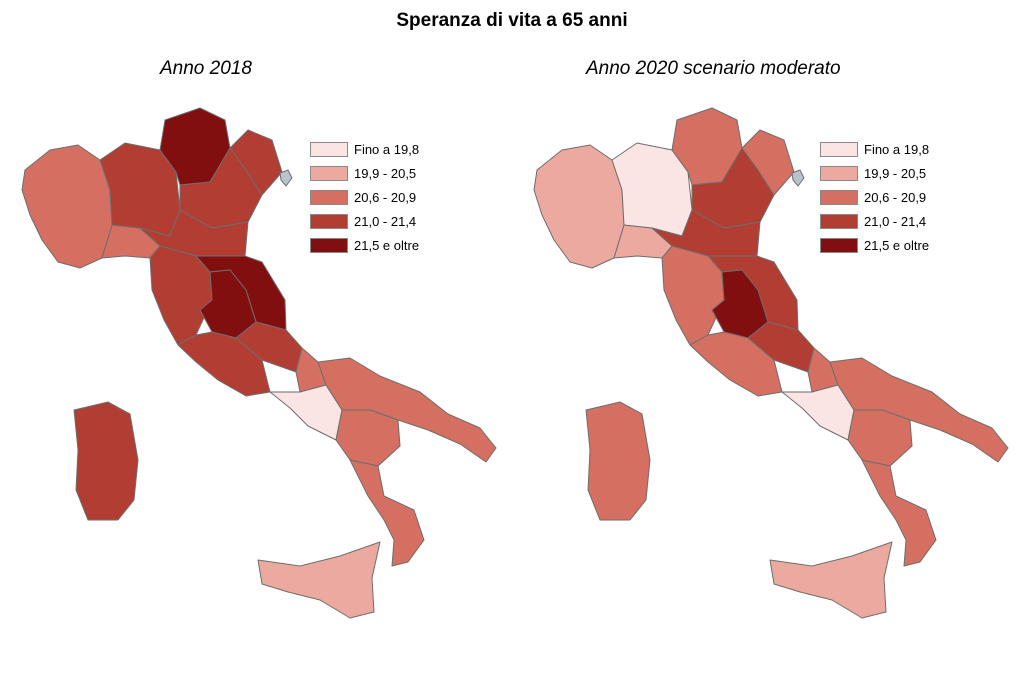 The width and height of the screenshot is (1024, 695). What do you see at coordinates (512, 20) in the screenshot?
I see `main-title: Speranza di vita a 65 anni` at bounding box center [512, 20].